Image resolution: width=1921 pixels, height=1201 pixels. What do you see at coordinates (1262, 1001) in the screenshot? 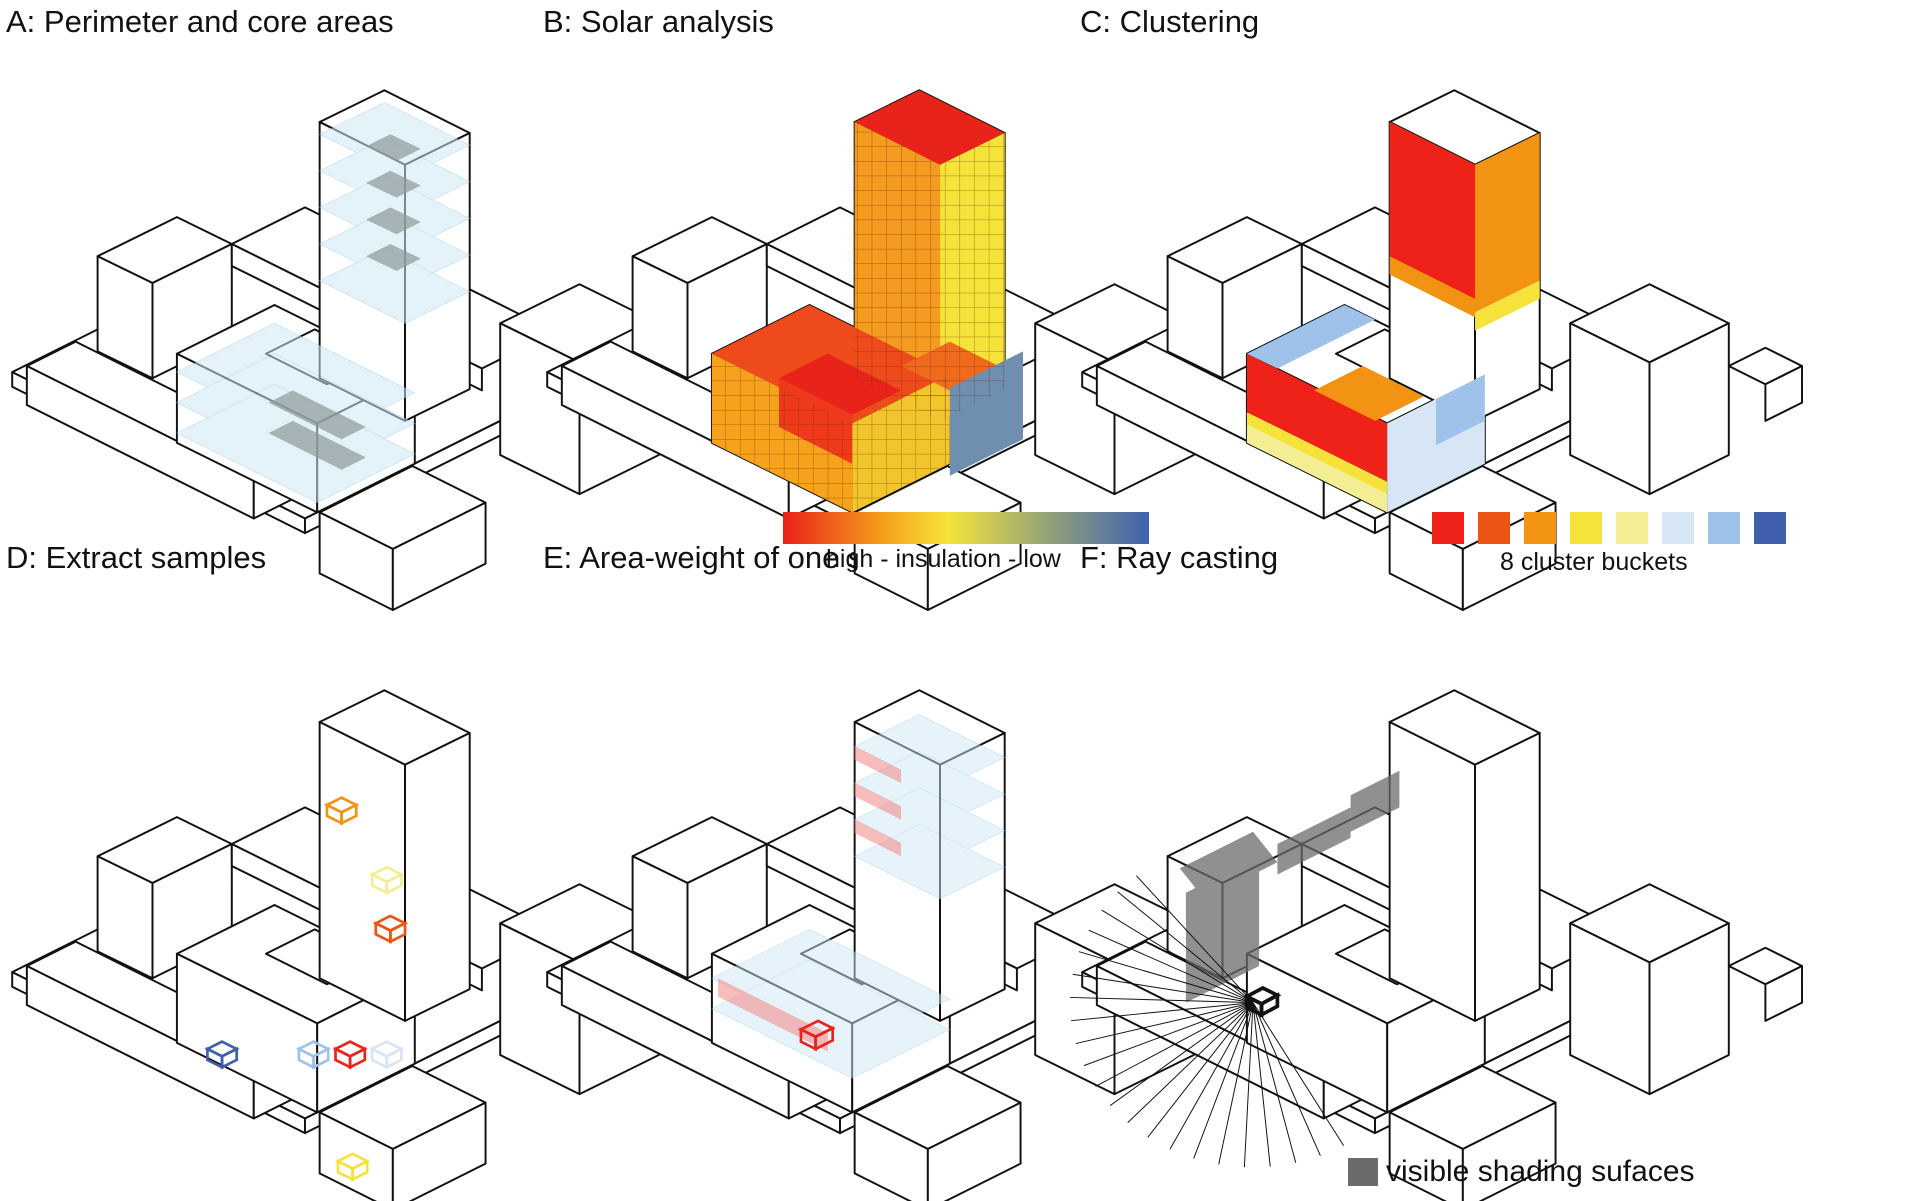
I see `sample-origin-box` at bounding box center [1262, 1001].